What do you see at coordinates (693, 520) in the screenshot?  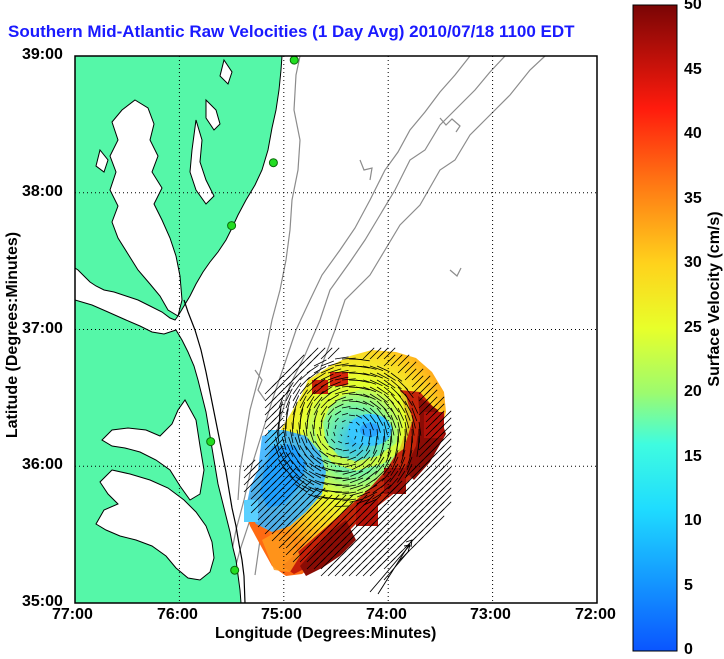 I see `colorbar-tick: 10` at bounding box center [693, 520].